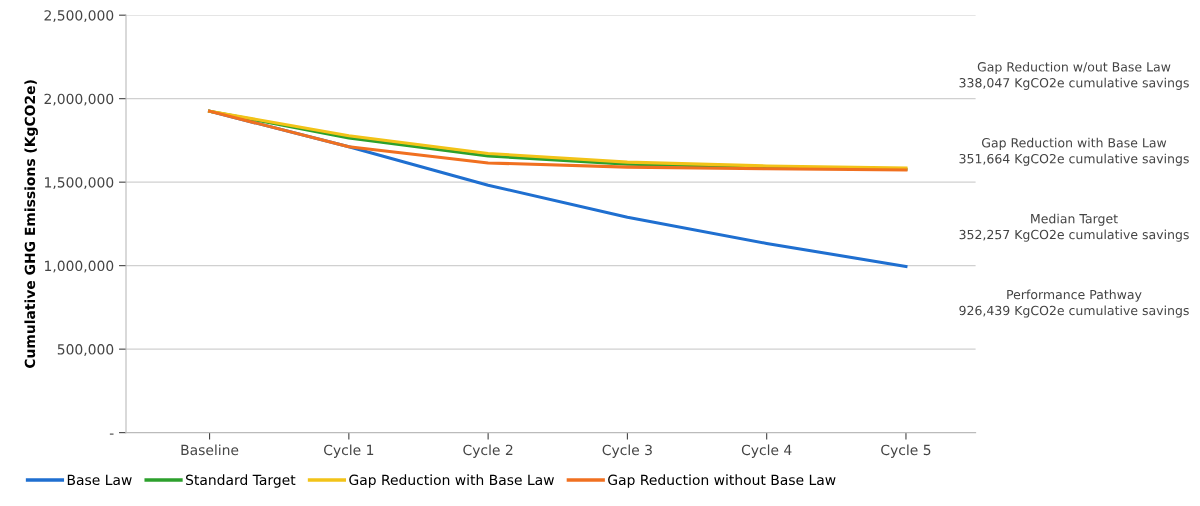  Describe the element at coordinates (85, 350) in the screenshot. I see `y-tick-label: 500,000` at that location.